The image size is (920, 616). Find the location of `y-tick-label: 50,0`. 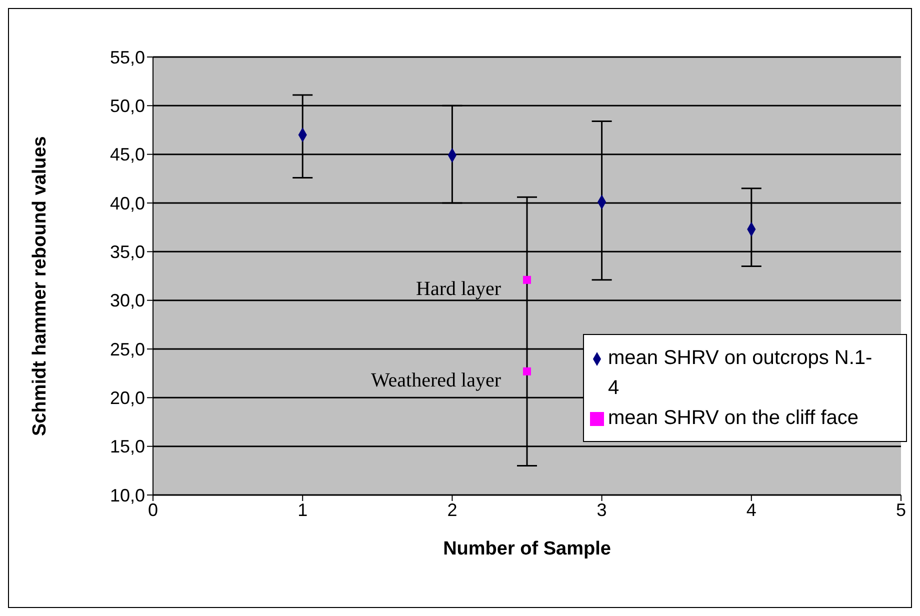

y-tick-label: 50,0 is located at coordinates (127, 106).